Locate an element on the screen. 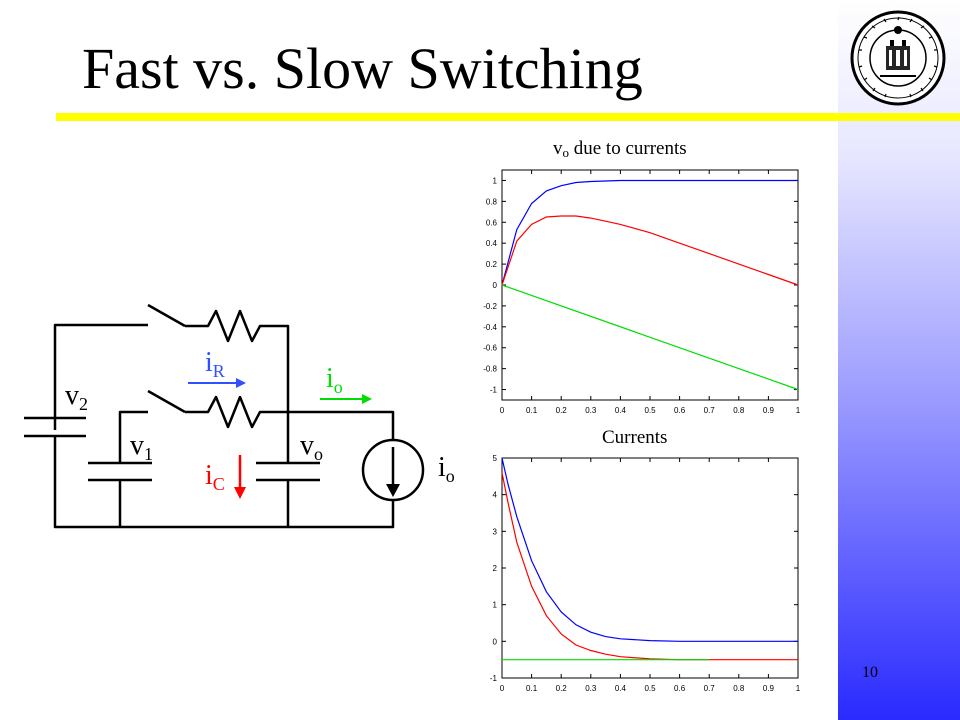  plot1-ytick-label: 0.4 is located at coordinates (492, 243).